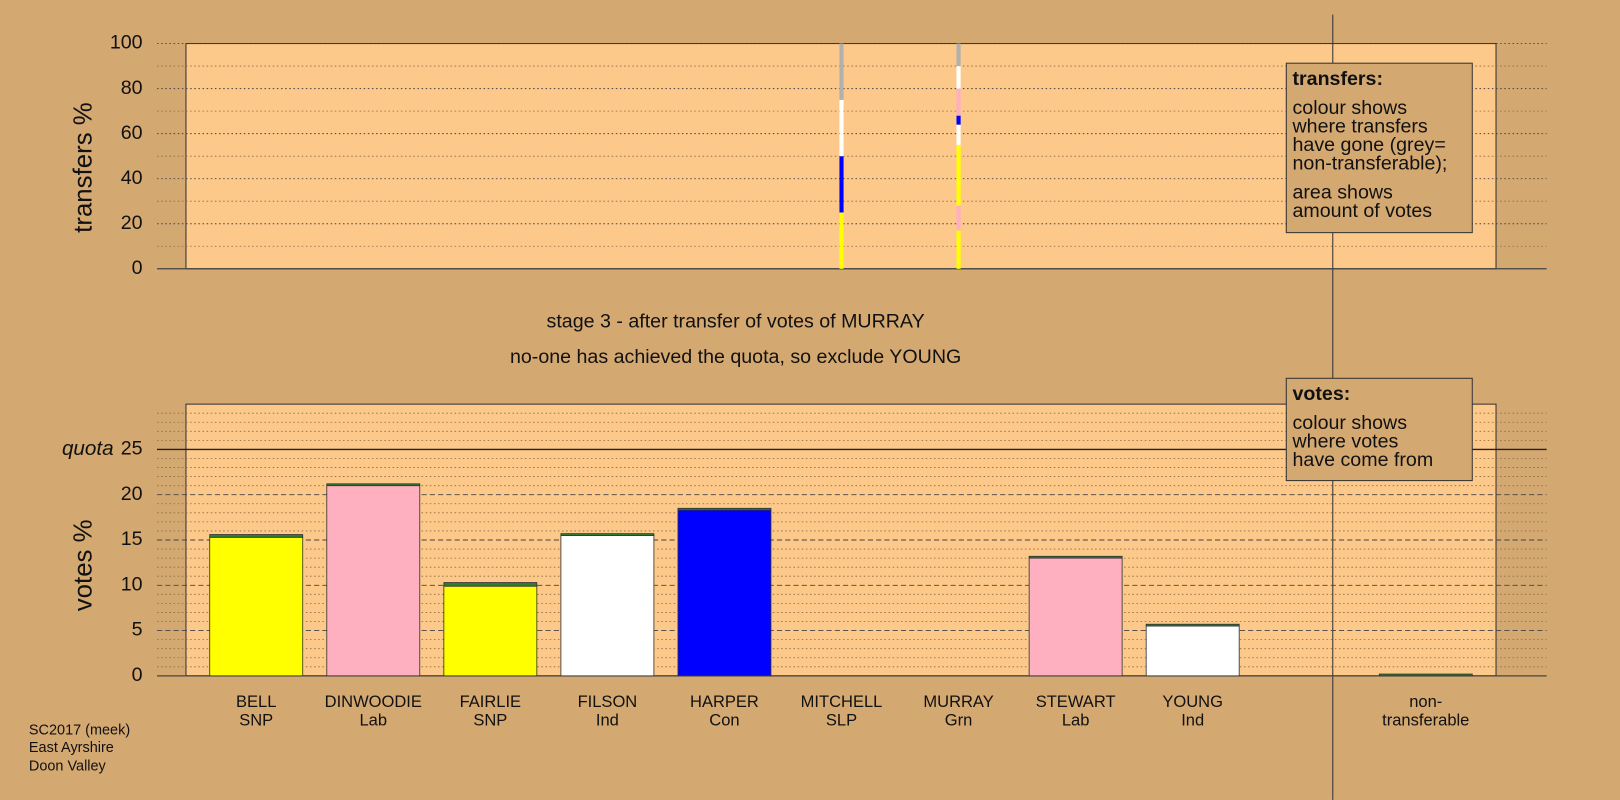 The image size is (1620, 800). I want to click on x-tick-label: DINWOODIE, so click(373, 701).